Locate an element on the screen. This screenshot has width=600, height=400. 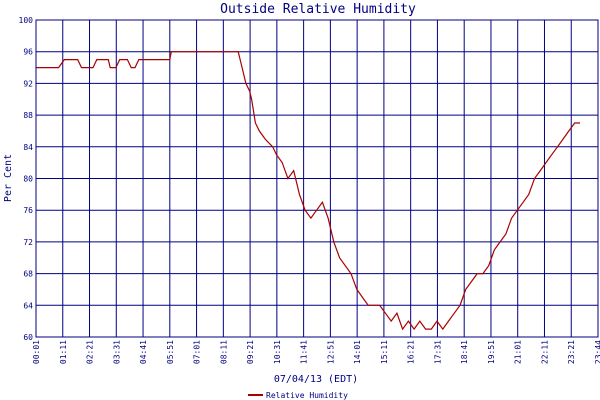
x-tick-label: 11:41 is located at coordinates (304, 352).